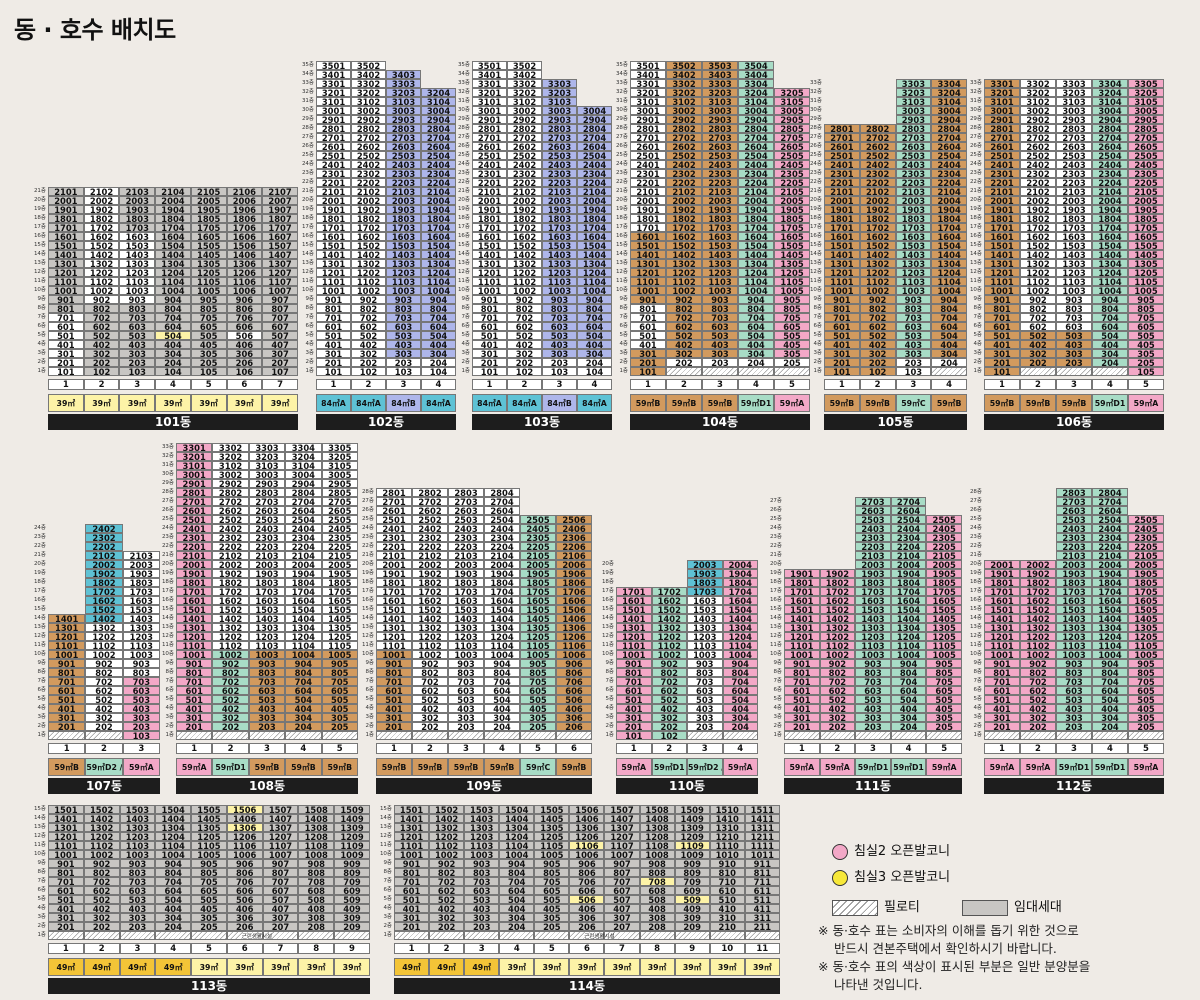 The width and height of the screenshot is (1200, 1000). Describe the element at coordinates (244, 917) in the screenshot. I see `unit-cell: 306` at that location.